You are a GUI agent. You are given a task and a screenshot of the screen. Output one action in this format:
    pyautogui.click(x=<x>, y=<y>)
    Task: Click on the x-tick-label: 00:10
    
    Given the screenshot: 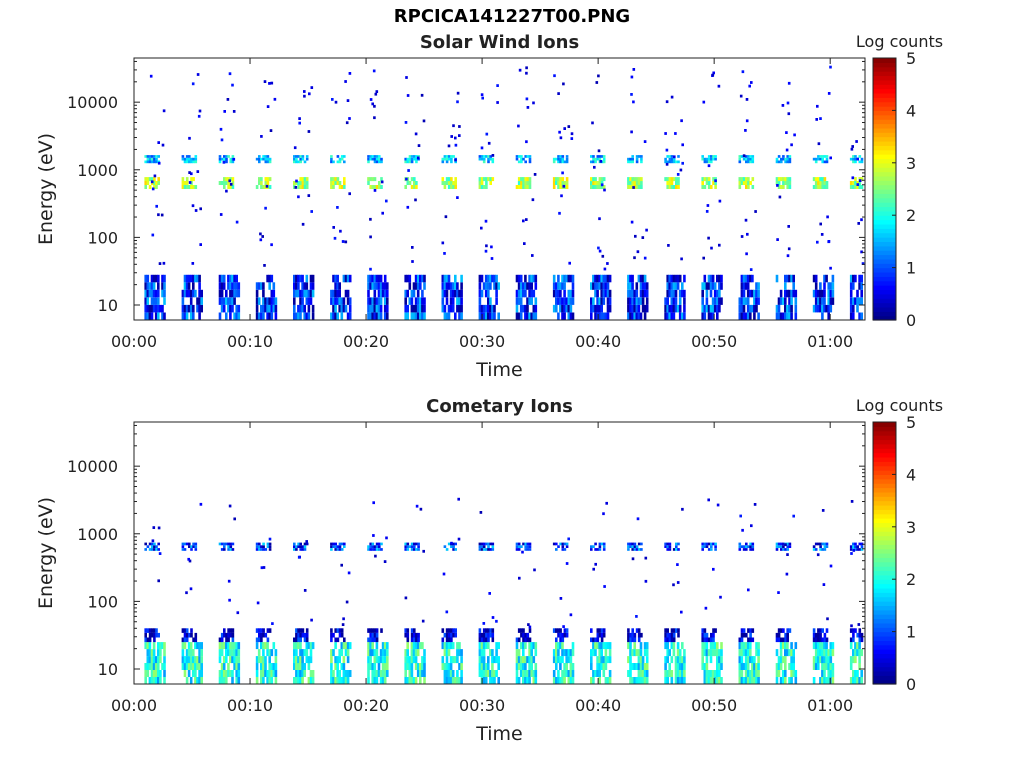 What is the action you would take?
    pyautogui.click(x=250, y=705)
    